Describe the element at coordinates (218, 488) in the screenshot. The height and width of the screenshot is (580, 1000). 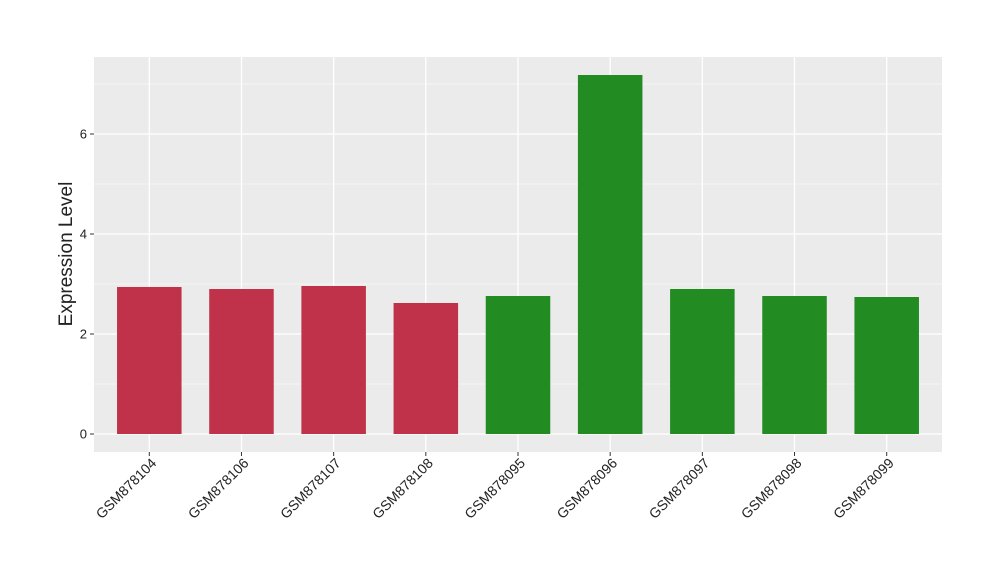
I see `x-tick-label: GSM878106` at that location.